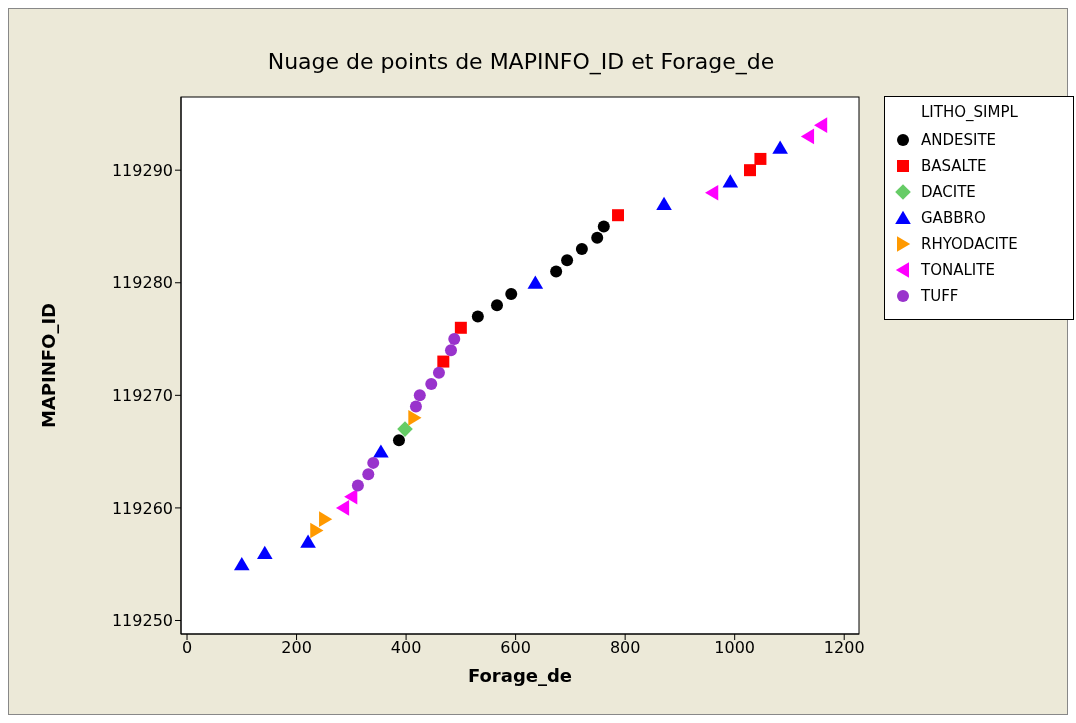 This screenshot has height=723, width=1076. Describe the element at coordinates (735, 648) in the screenshot. I see `x-tick-label: 1000` at that location.